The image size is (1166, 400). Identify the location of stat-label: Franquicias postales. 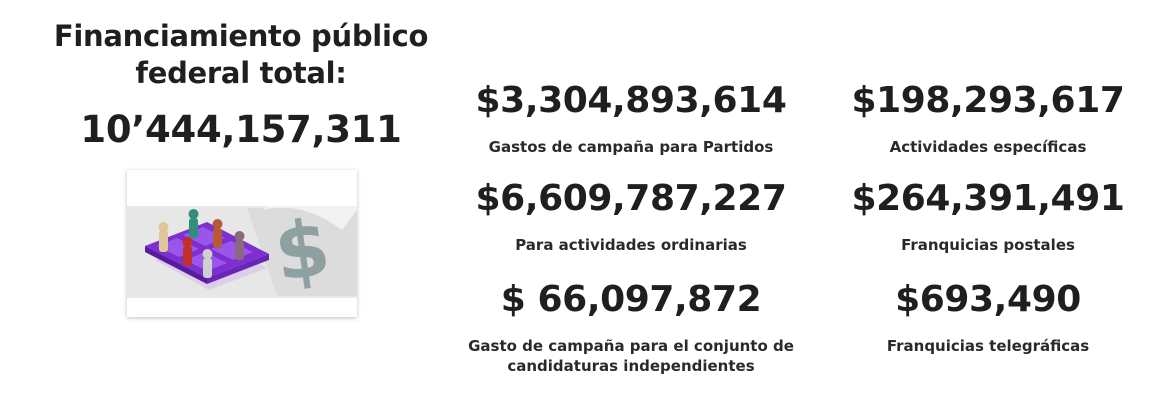
(988, 245).